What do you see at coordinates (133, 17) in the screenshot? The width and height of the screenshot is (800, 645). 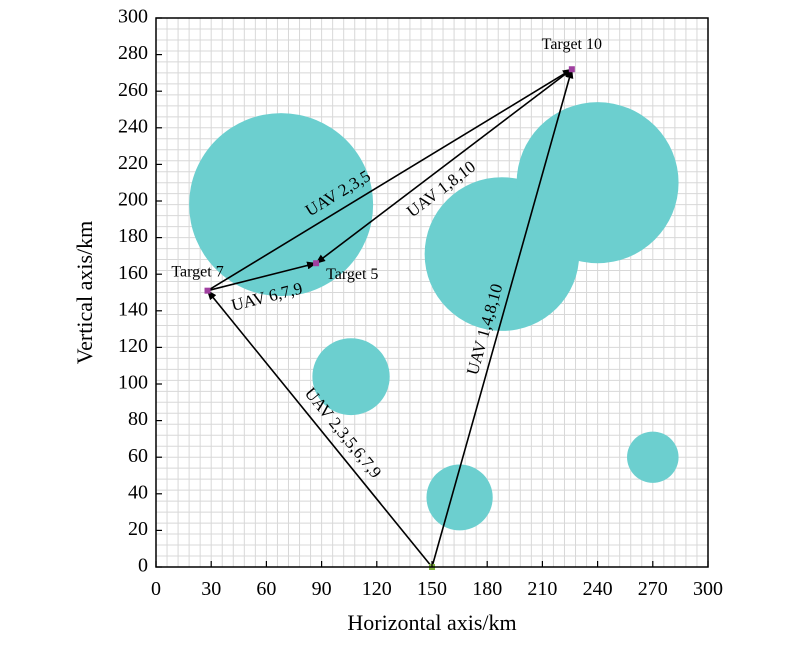 I see `y-tick-label: 300` at bounding box center [133, 17].